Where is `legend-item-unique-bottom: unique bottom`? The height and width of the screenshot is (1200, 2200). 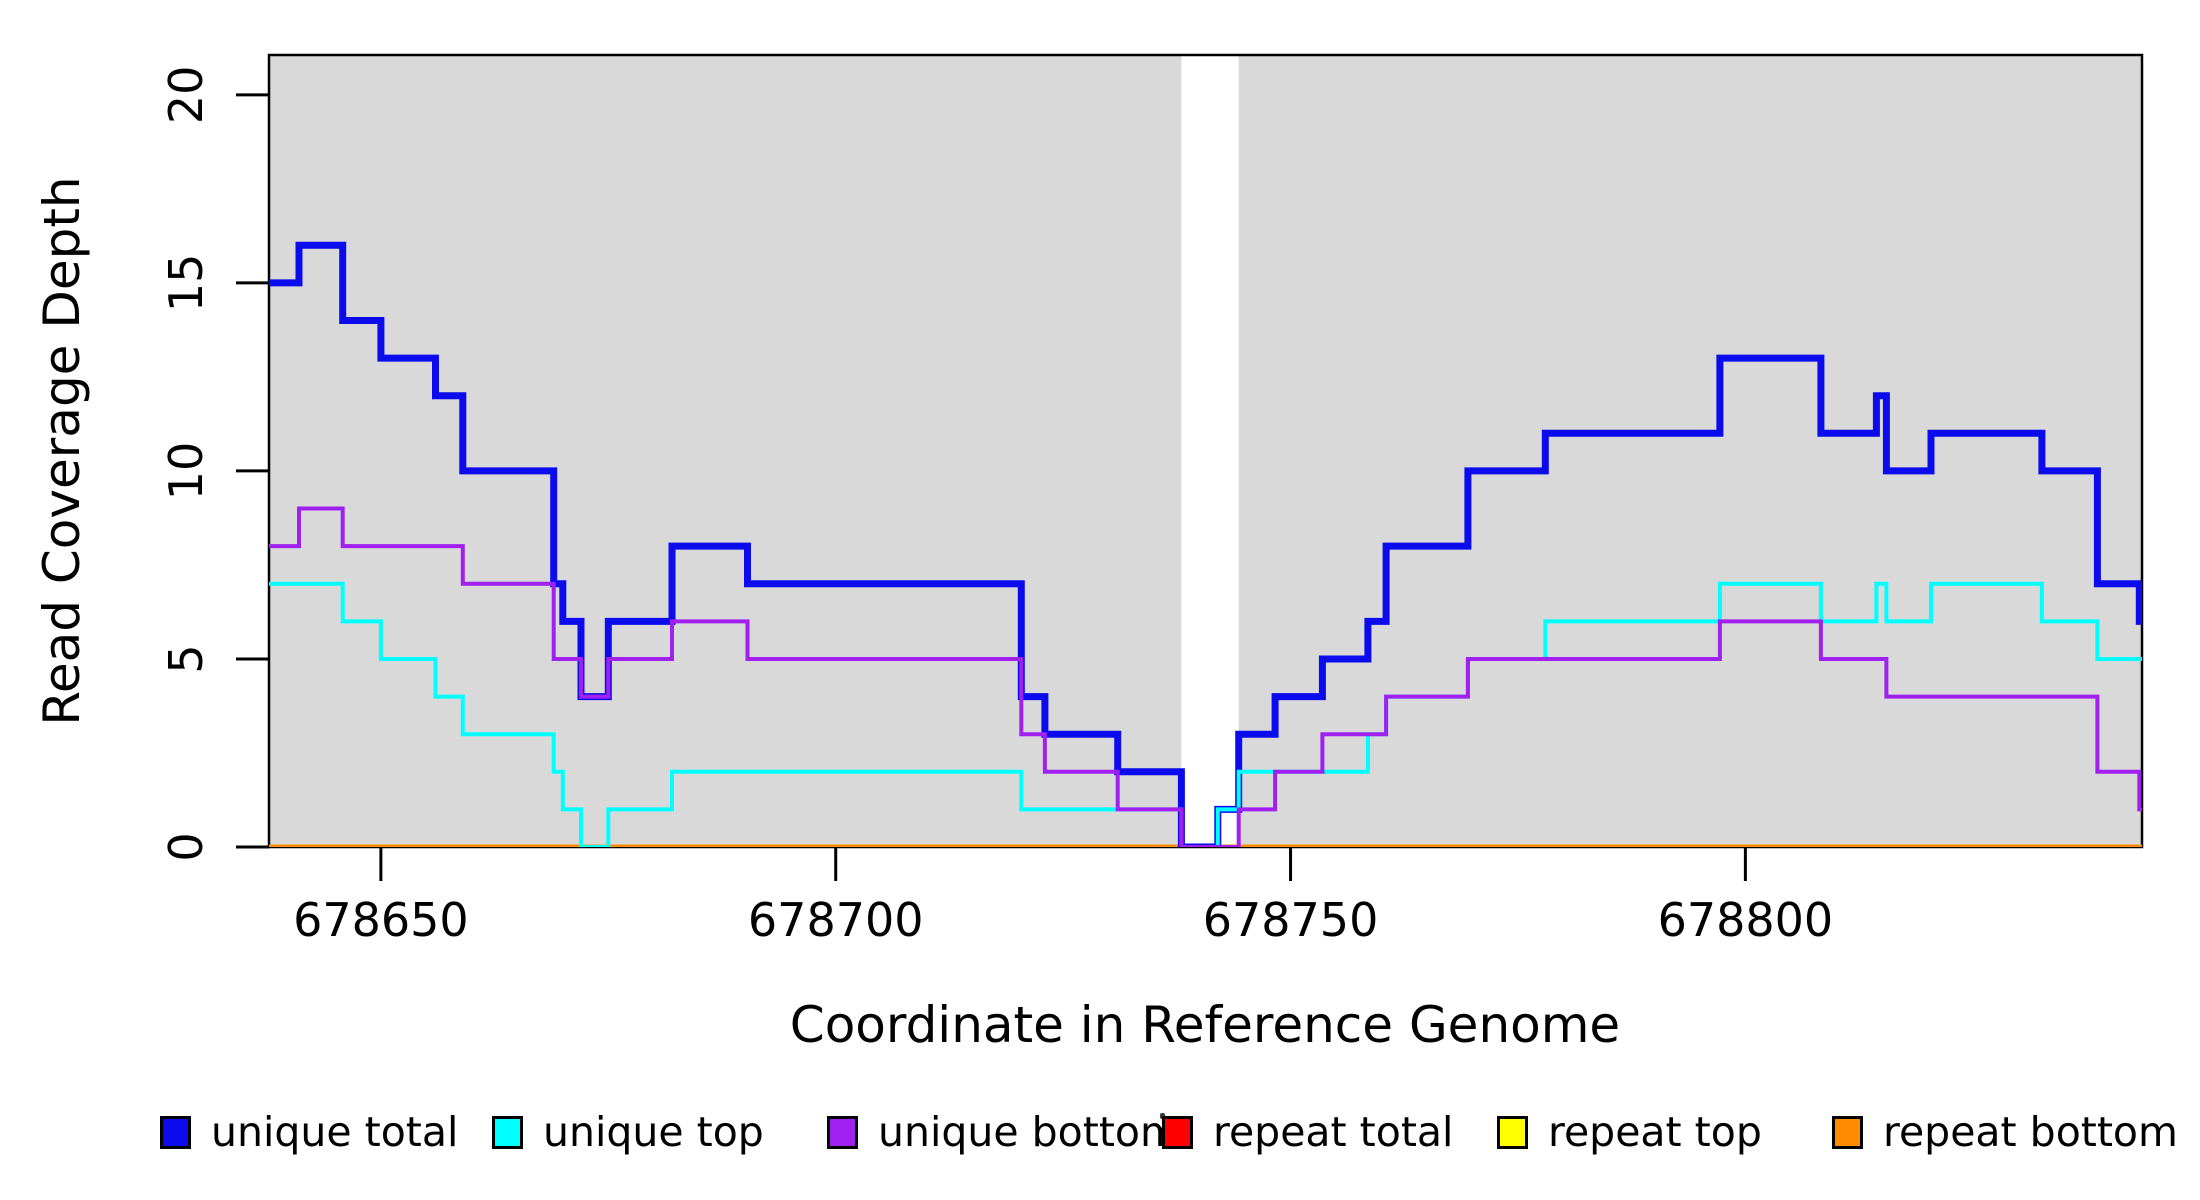
legend-item-unique-bottom: unique bottom is located at coordinates (1003, 1132).